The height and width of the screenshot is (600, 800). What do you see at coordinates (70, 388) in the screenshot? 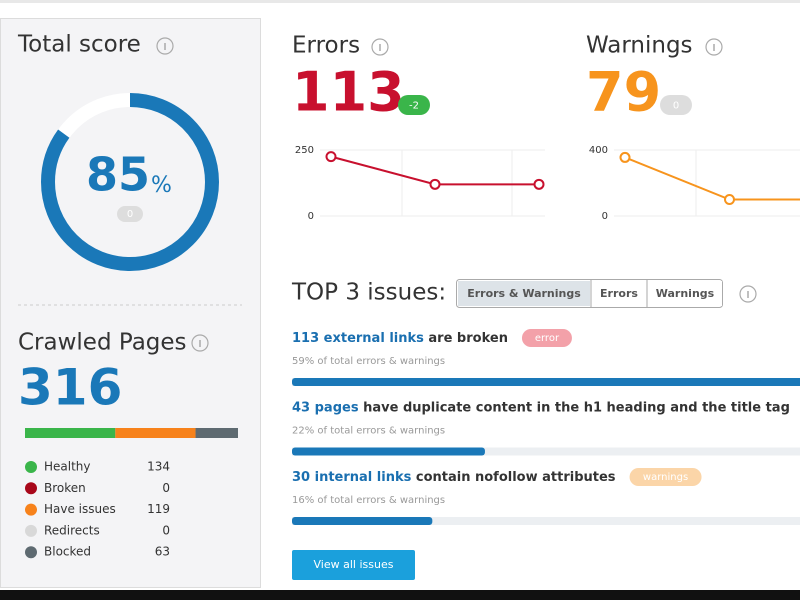
I see `crawled-total: 316` at bounding box center [70, 388].